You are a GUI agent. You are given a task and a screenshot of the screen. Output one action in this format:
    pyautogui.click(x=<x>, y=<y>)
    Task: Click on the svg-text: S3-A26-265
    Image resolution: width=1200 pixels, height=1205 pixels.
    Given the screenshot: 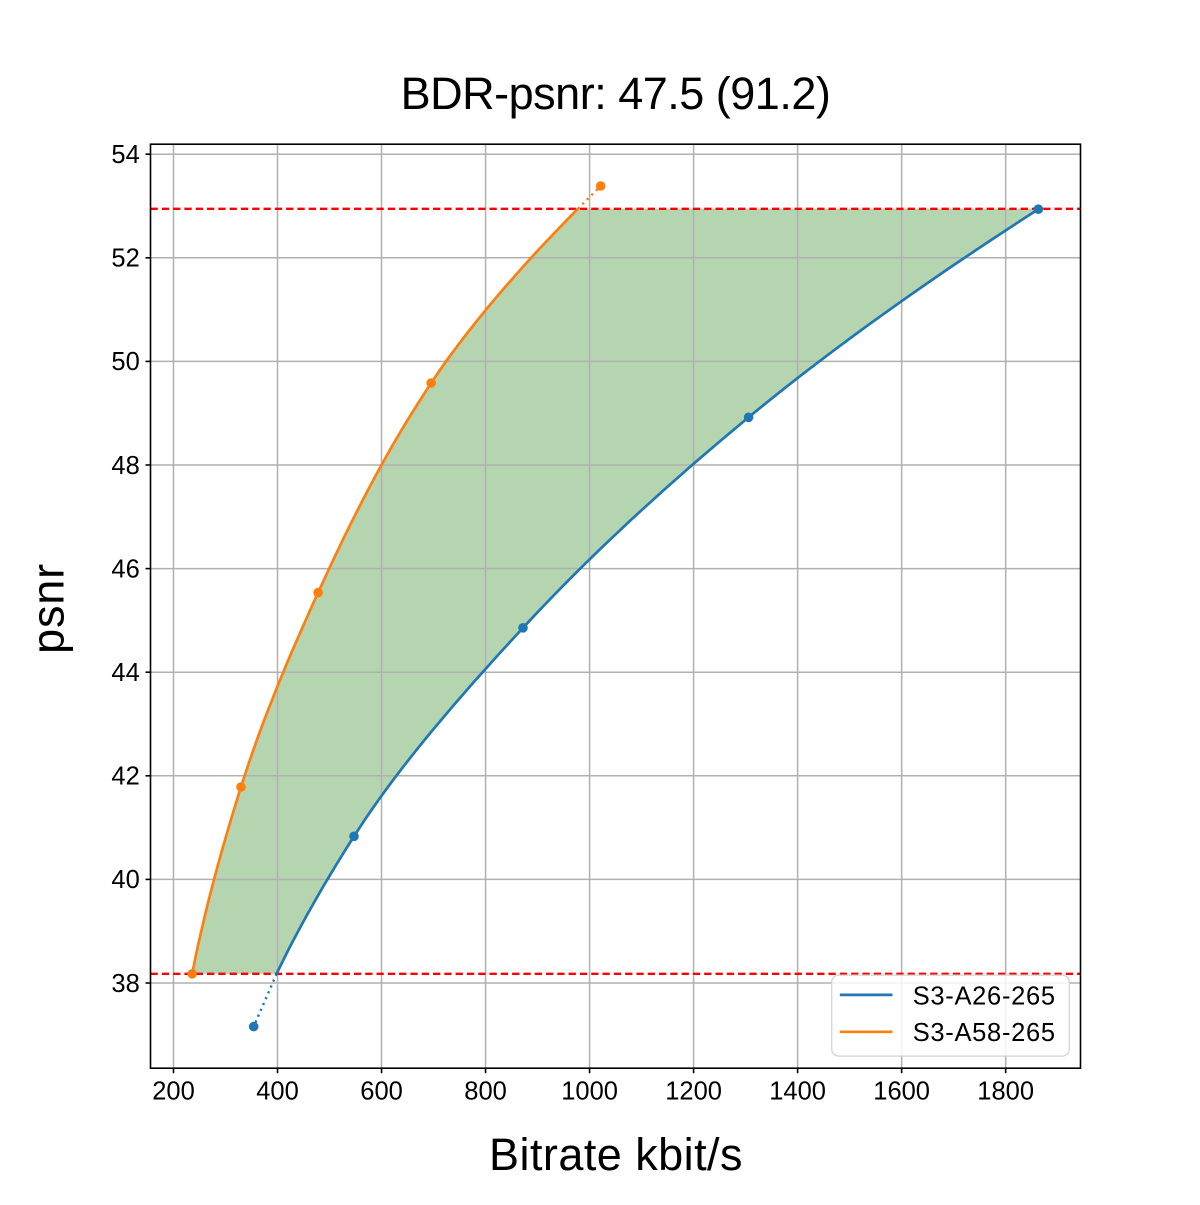 What is the action you would take?
    pyautogui.click(x=984, y=996)
    